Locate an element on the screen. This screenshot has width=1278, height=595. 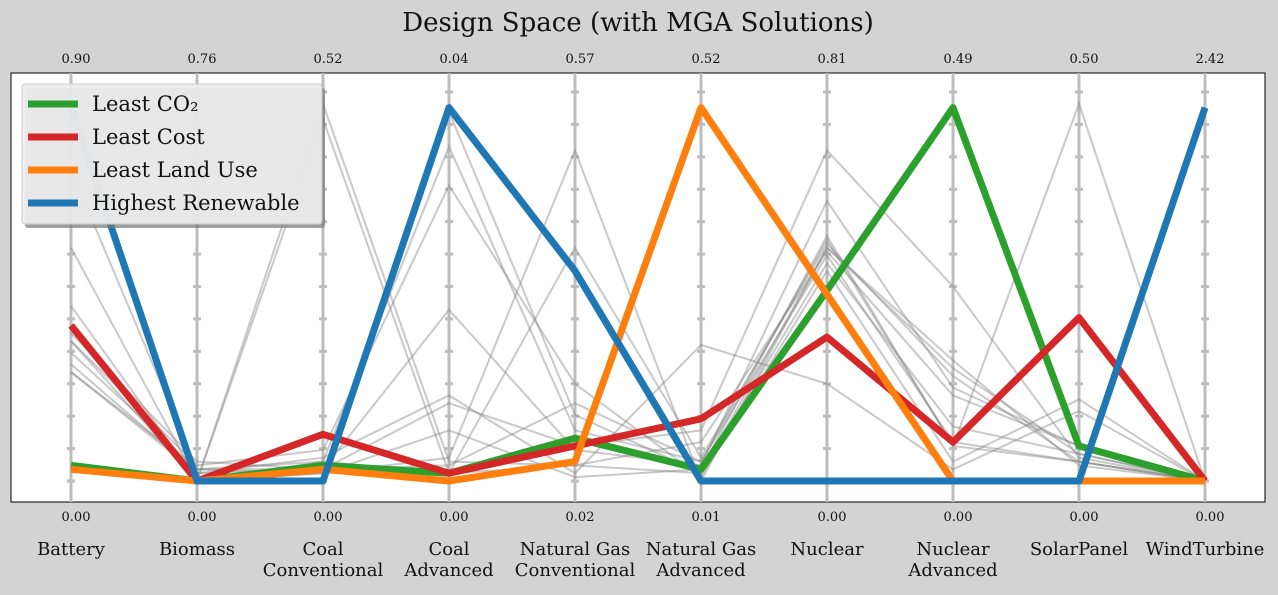
axis-max-label: 0.81 is located at coordinates (832, 59).